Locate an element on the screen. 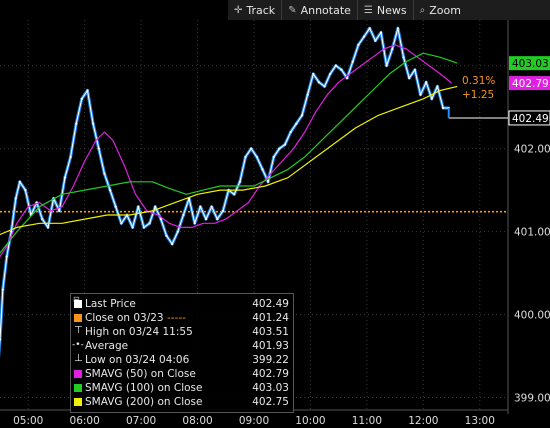 The image size is (550, 428). last-price-tag-bg is located at coordinates (529, 118).